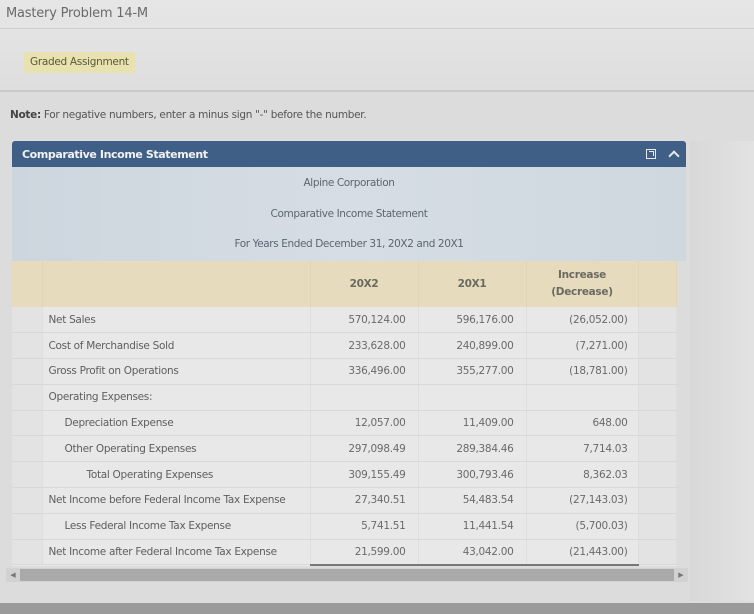 Image resolution: width=754 pixels, height=614 pixels. Describe the element at coordinates (176, 320) in the screenshot. I see `row-label: Net Sales` at that location.